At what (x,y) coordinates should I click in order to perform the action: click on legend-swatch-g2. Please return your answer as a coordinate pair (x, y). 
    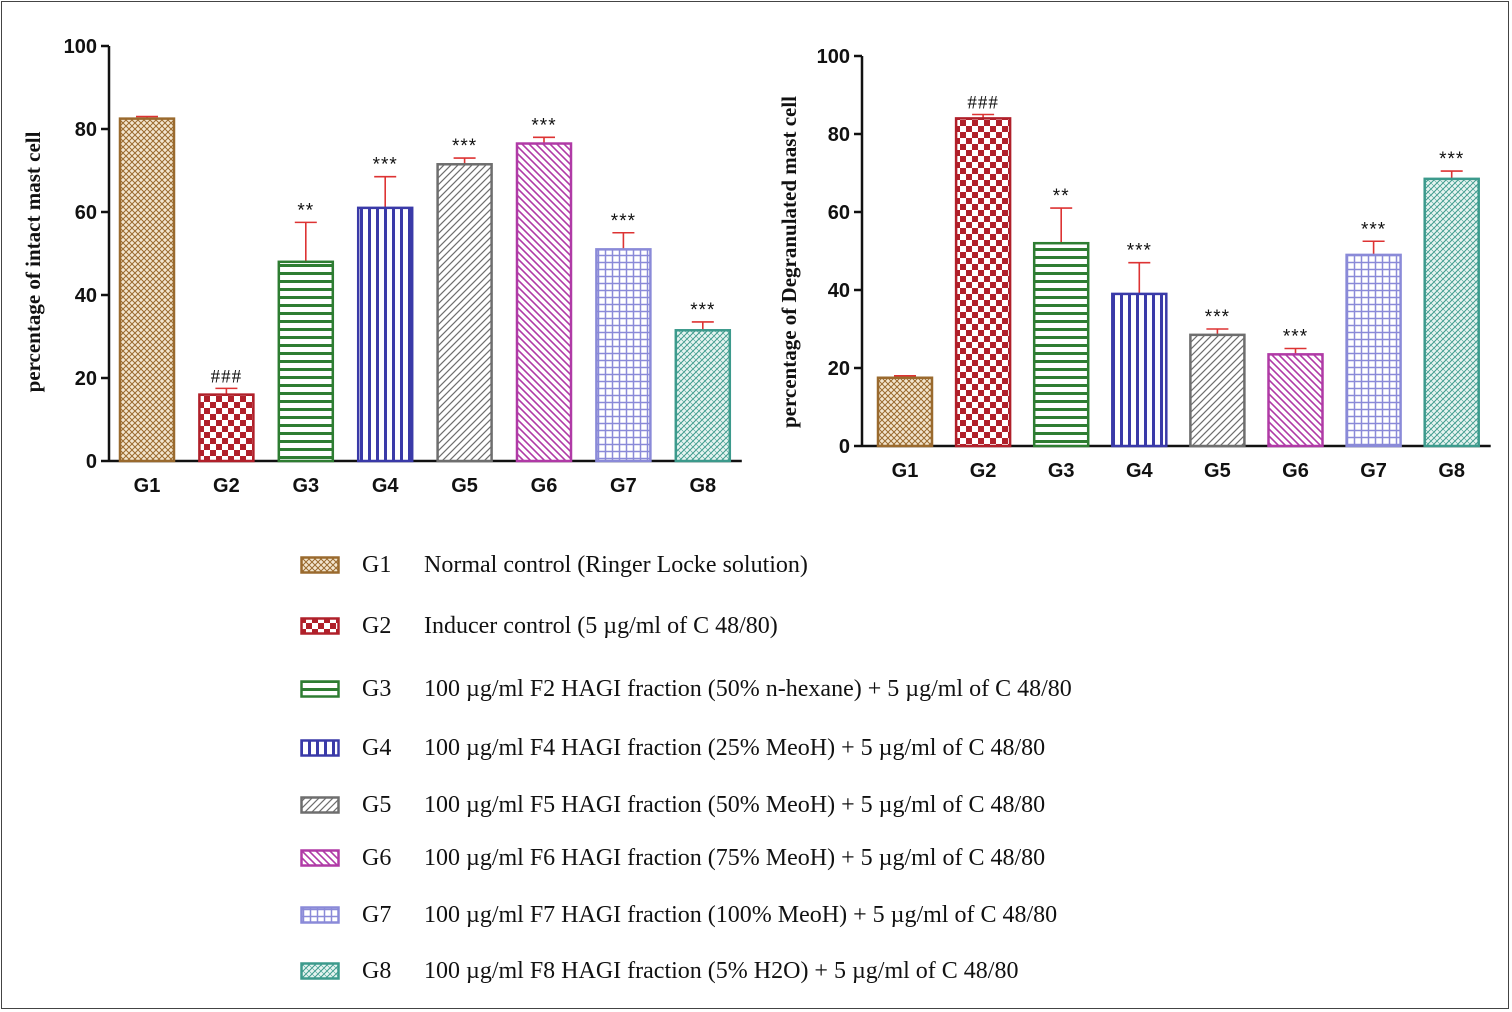
    Looking at the image, I should click on (320, 626).